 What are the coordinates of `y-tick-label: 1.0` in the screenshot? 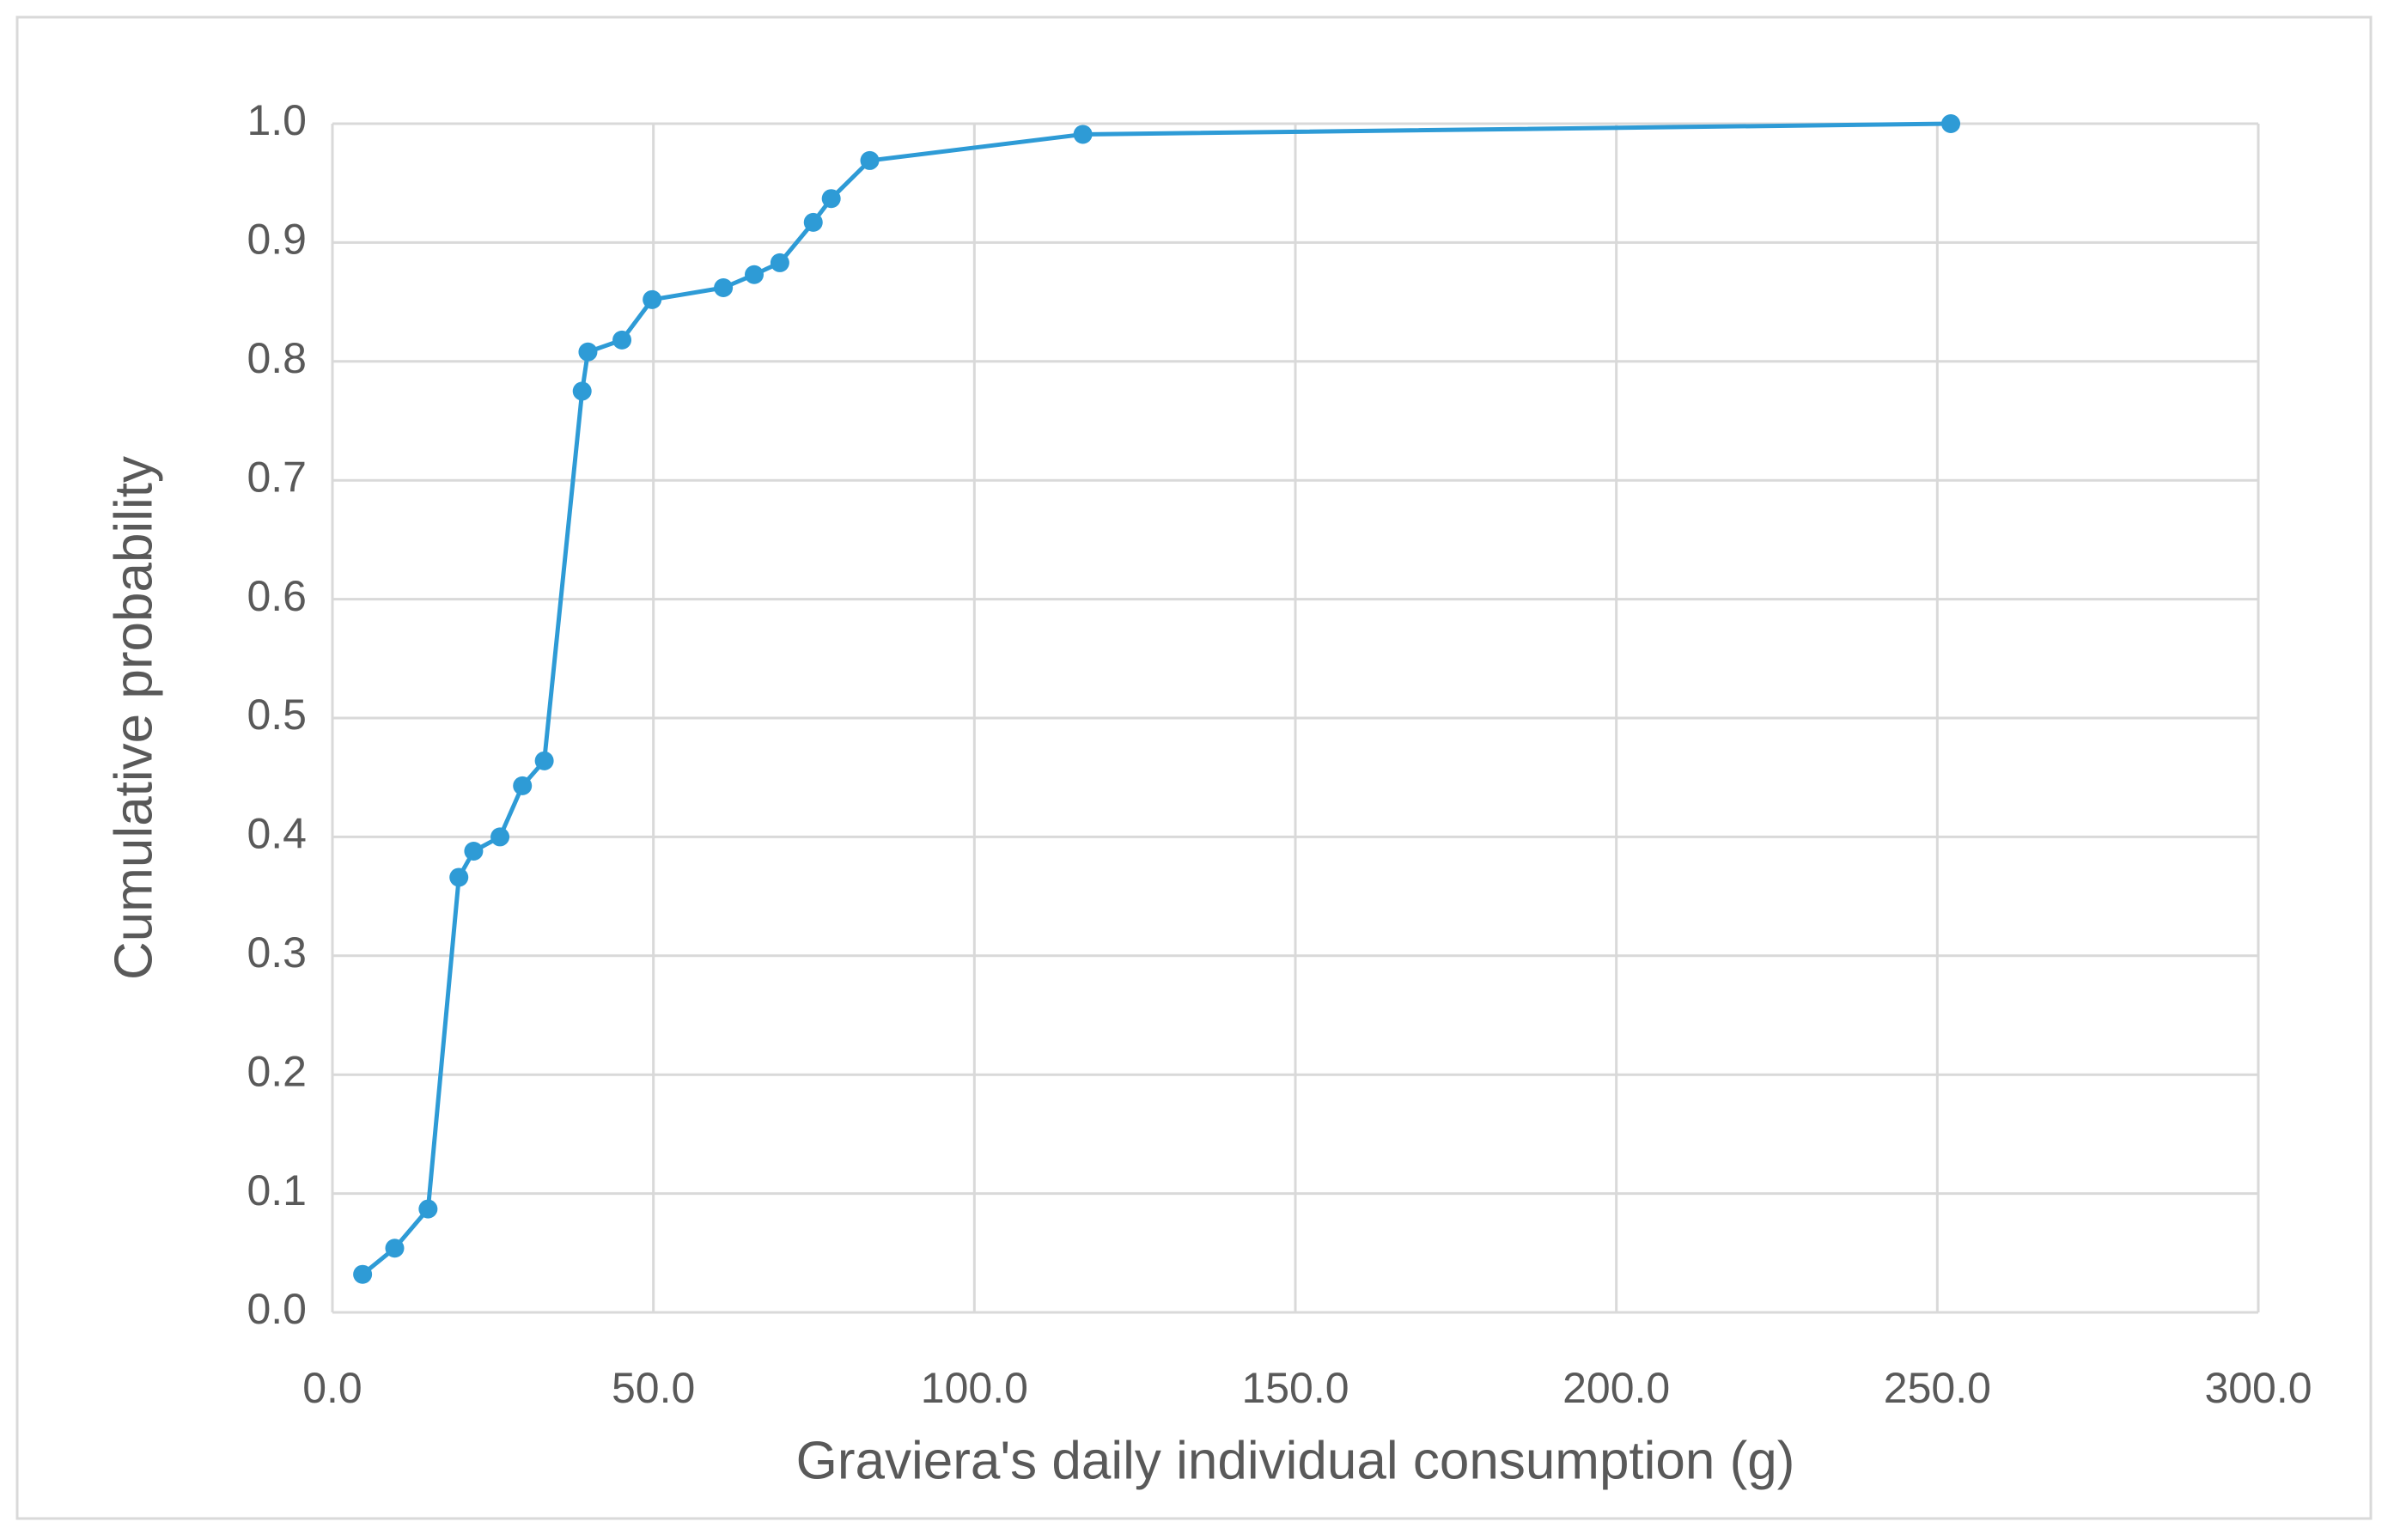 It's located at (277, 120).